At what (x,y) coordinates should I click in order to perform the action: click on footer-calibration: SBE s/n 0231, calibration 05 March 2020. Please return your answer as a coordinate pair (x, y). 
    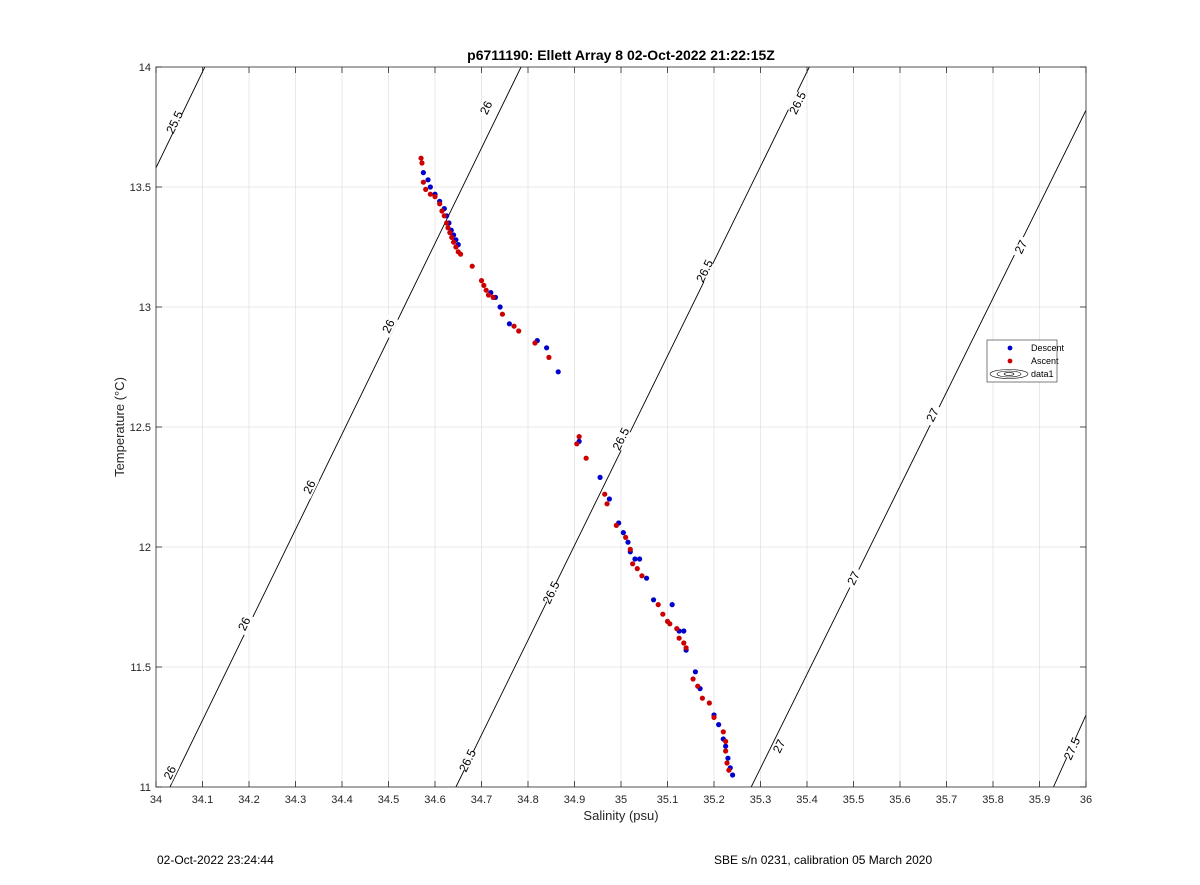
    Looking at the image, I should click on (823, 860).